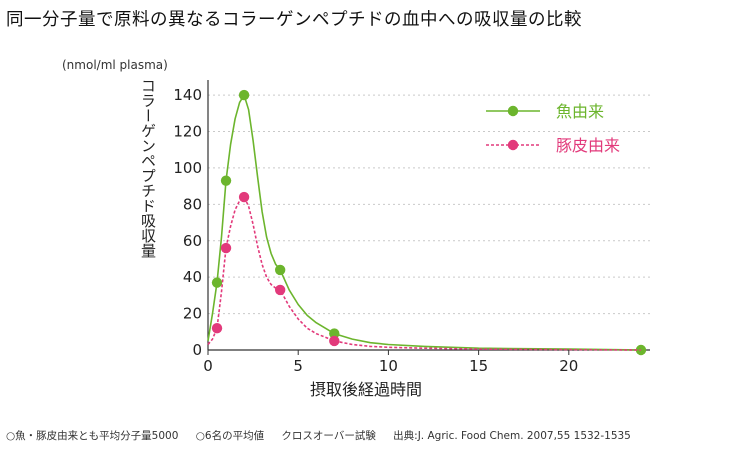 The height and width of the screenshot is (450, 732). What do you see at coordinates (388, 366) in the screenshot?
I see `x-tick-label: 10` at bounding box center [388, 366].